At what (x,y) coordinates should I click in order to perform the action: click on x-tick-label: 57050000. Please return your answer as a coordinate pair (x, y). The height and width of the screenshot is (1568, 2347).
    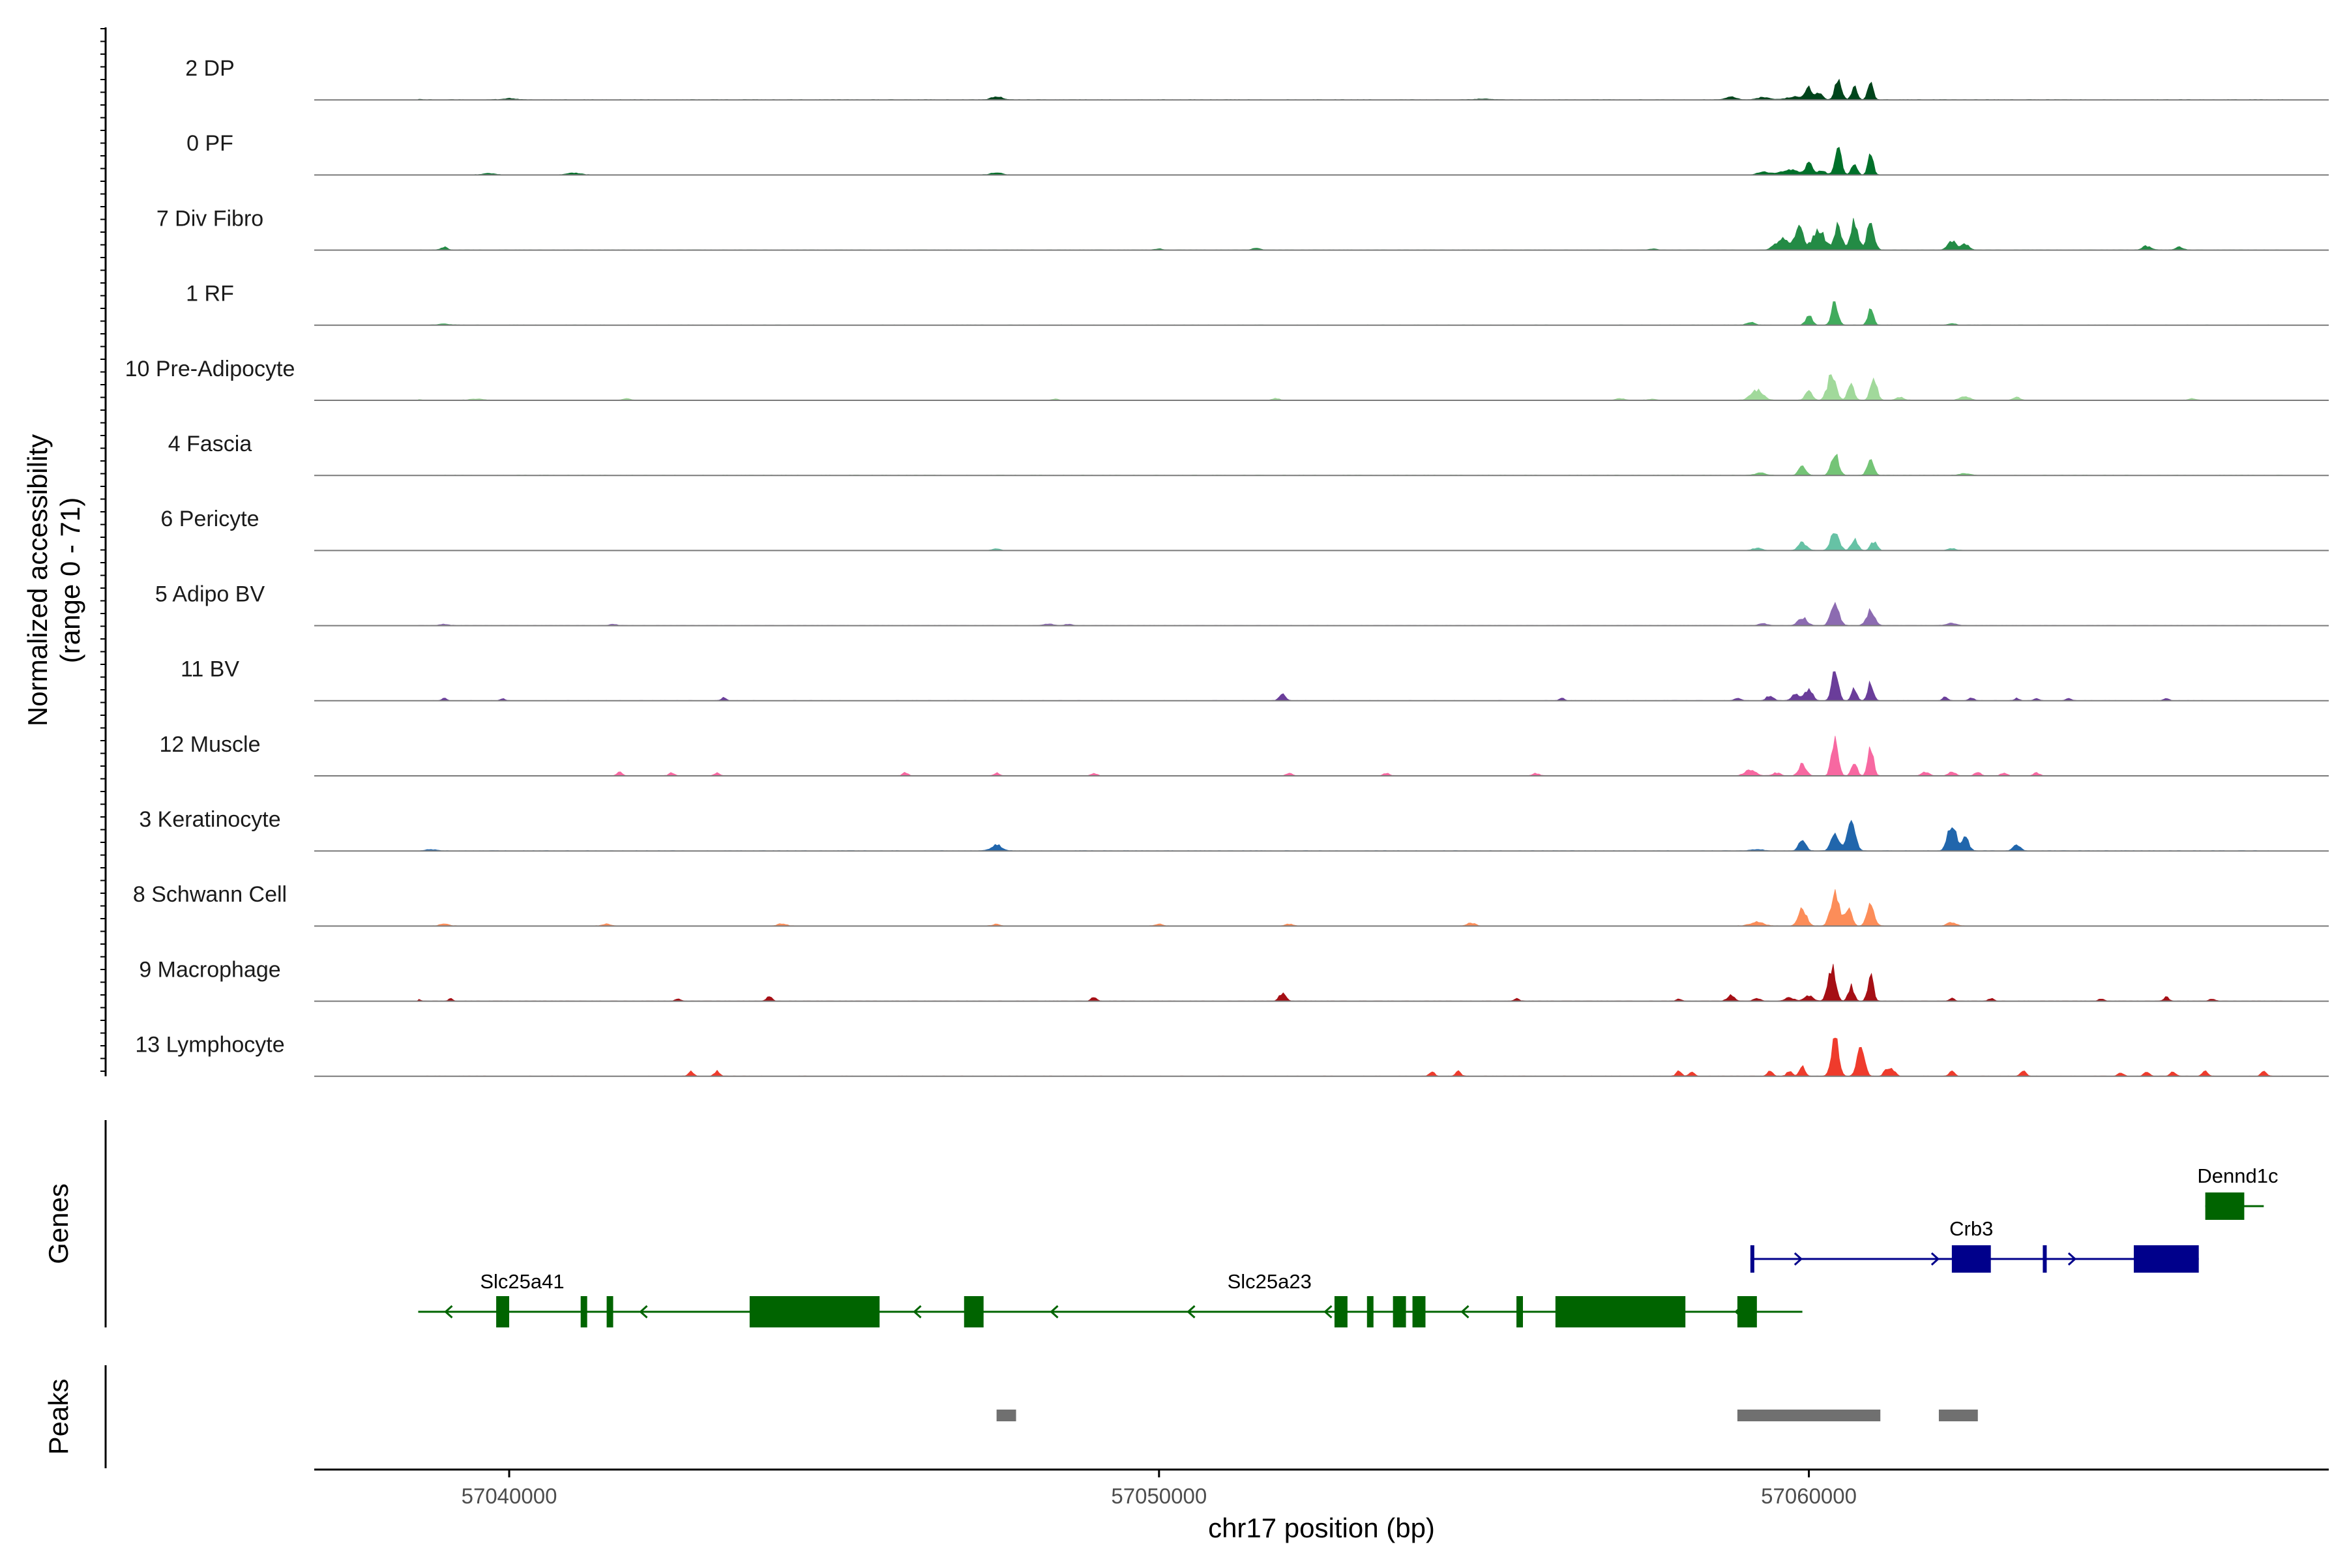
    Looking at the image, I should click on (1159, 1496).